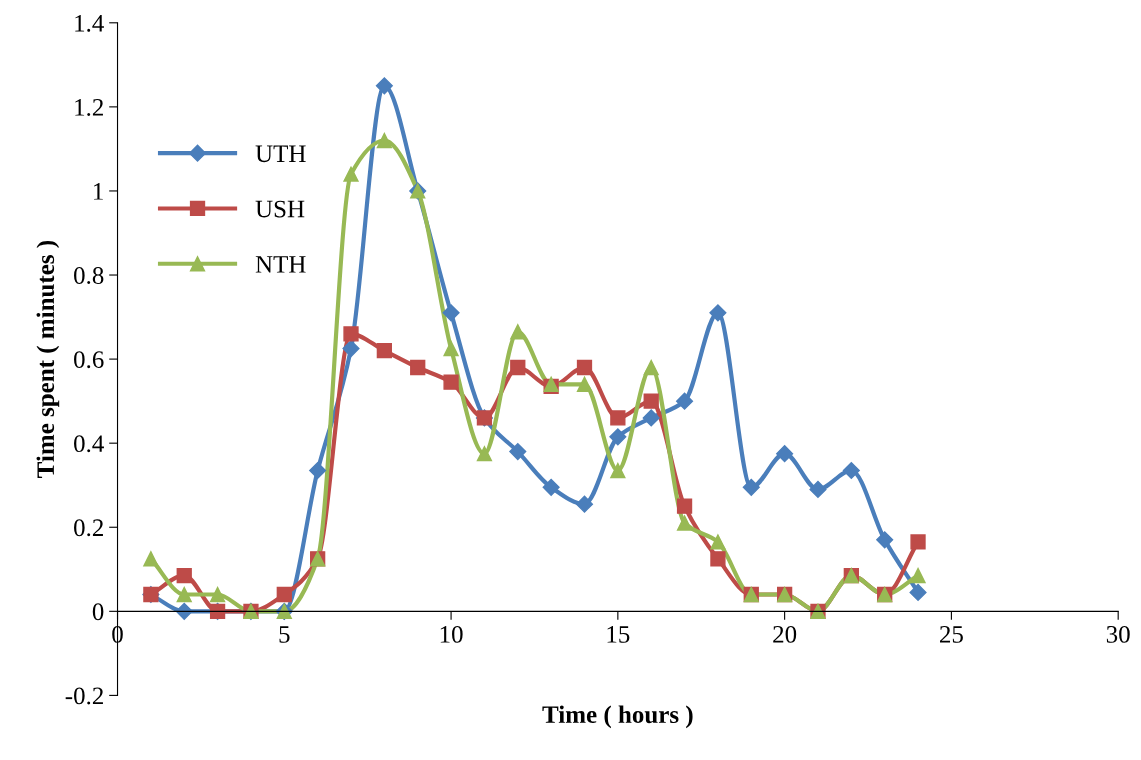  Describe the element at coordinates (951, 634) in the screenshot. I see `x-tick-label: 25` at that location.